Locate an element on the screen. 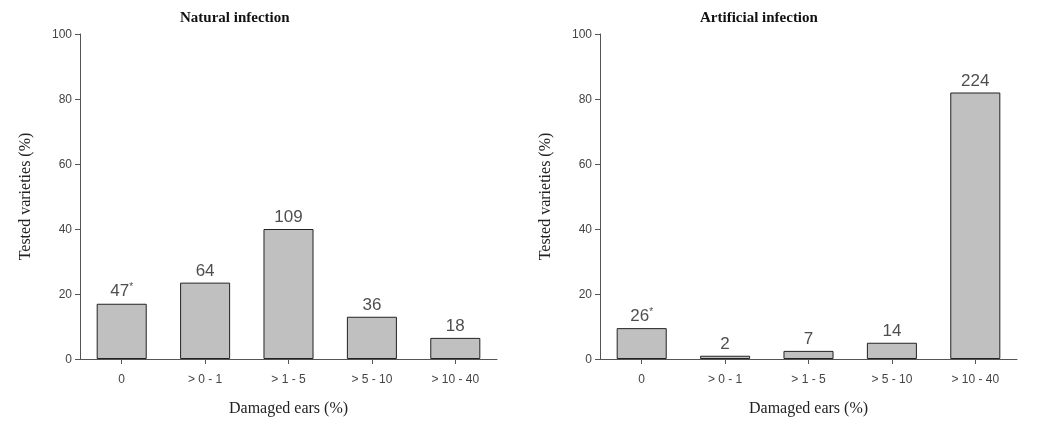  annotation: 14 is located at coordinates (892, 330).